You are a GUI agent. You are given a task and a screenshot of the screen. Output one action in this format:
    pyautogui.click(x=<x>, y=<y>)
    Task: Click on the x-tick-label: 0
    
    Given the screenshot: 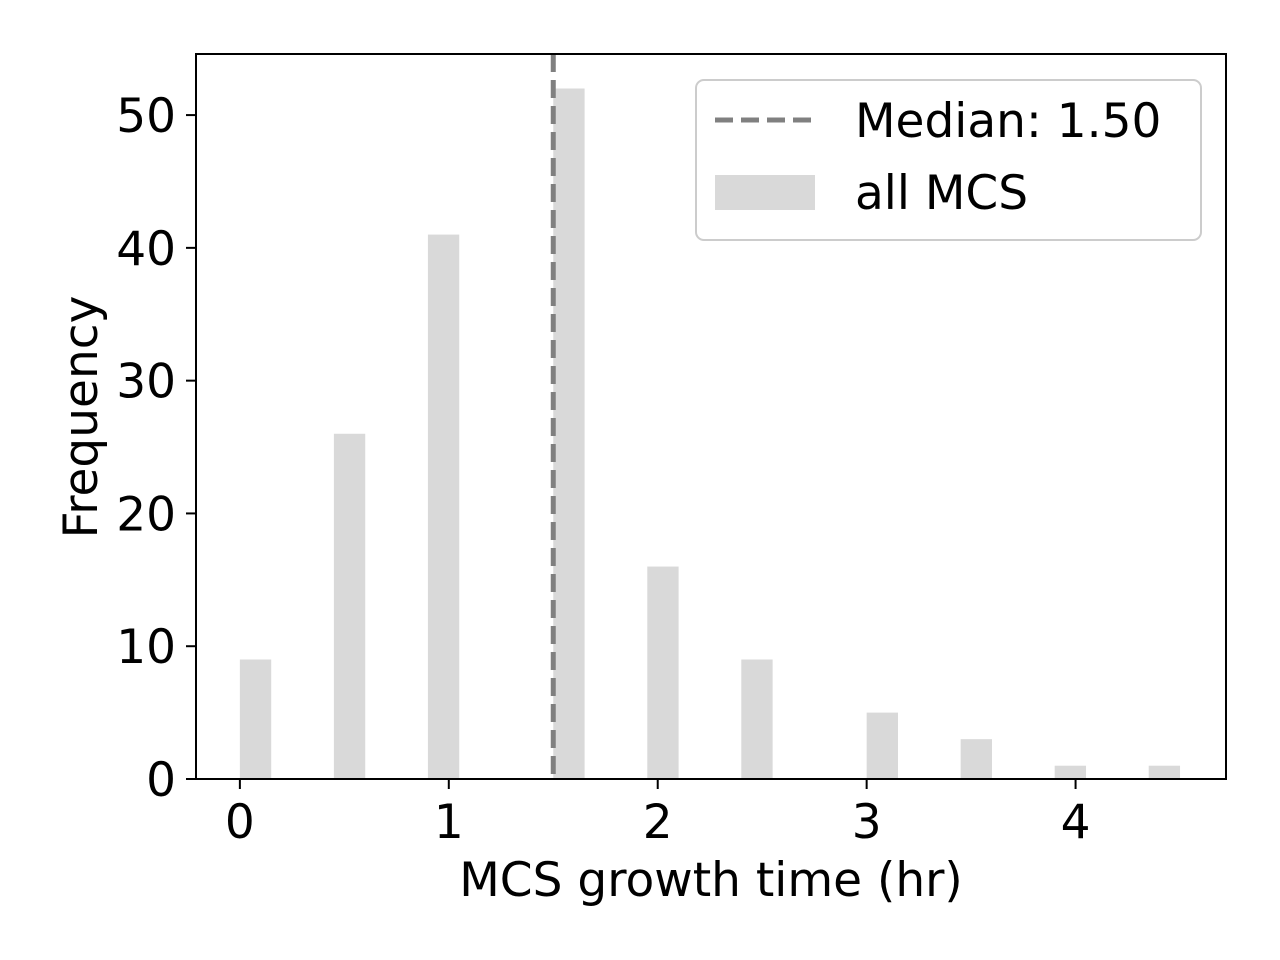 What is the action you would take?
    pyautogui.click(x=240, y=822)
    